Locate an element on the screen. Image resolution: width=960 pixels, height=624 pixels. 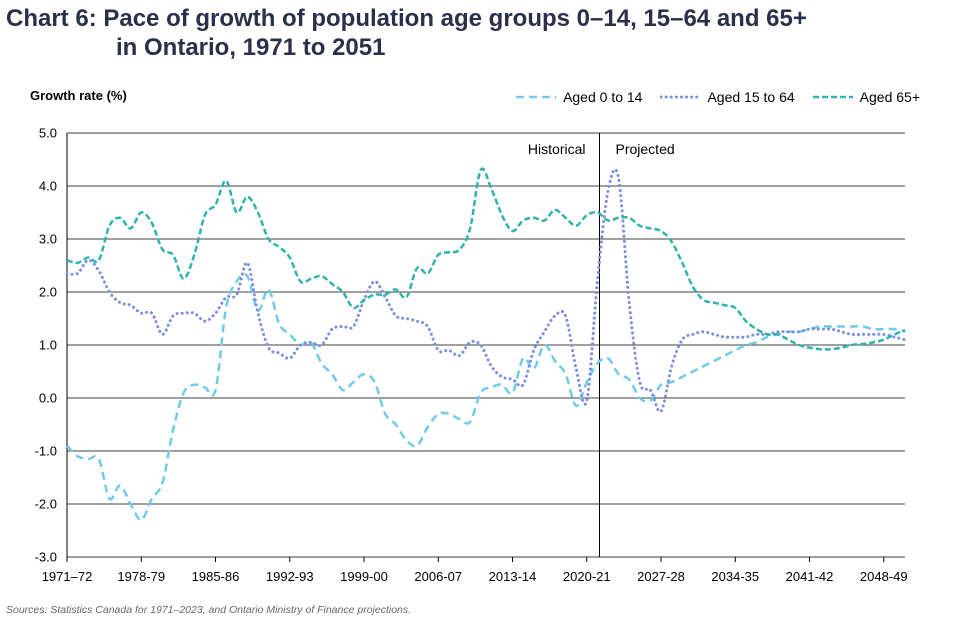
x-tick-label: 2013-14 is located at coordinates (513, 576).